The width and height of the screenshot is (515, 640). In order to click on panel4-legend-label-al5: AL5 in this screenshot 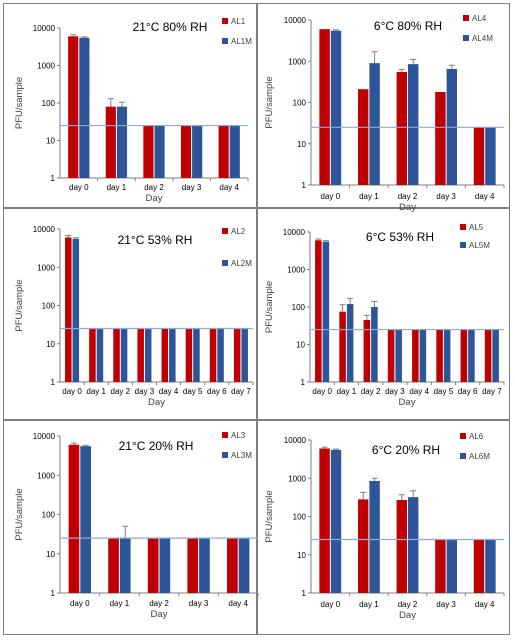, I will do `click(476, 227)`.